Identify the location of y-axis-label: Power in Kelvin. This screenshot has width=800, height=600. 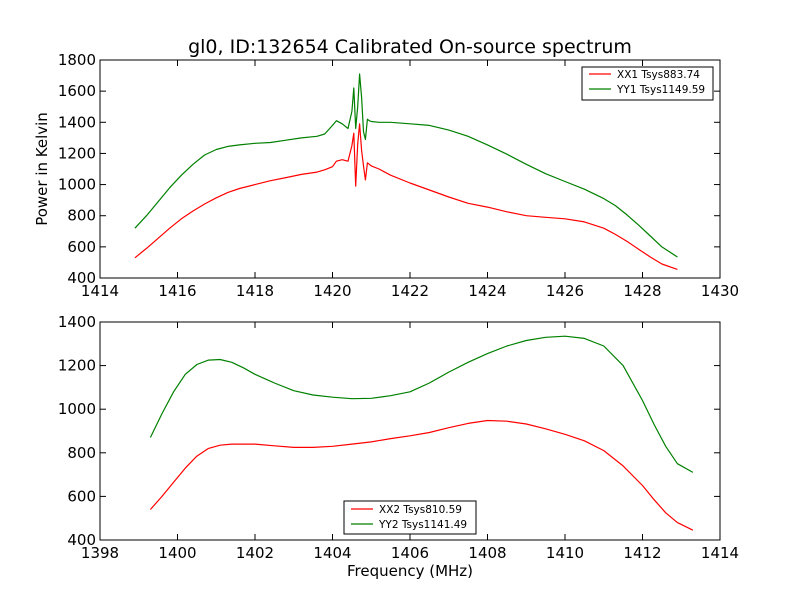
(42, 169).